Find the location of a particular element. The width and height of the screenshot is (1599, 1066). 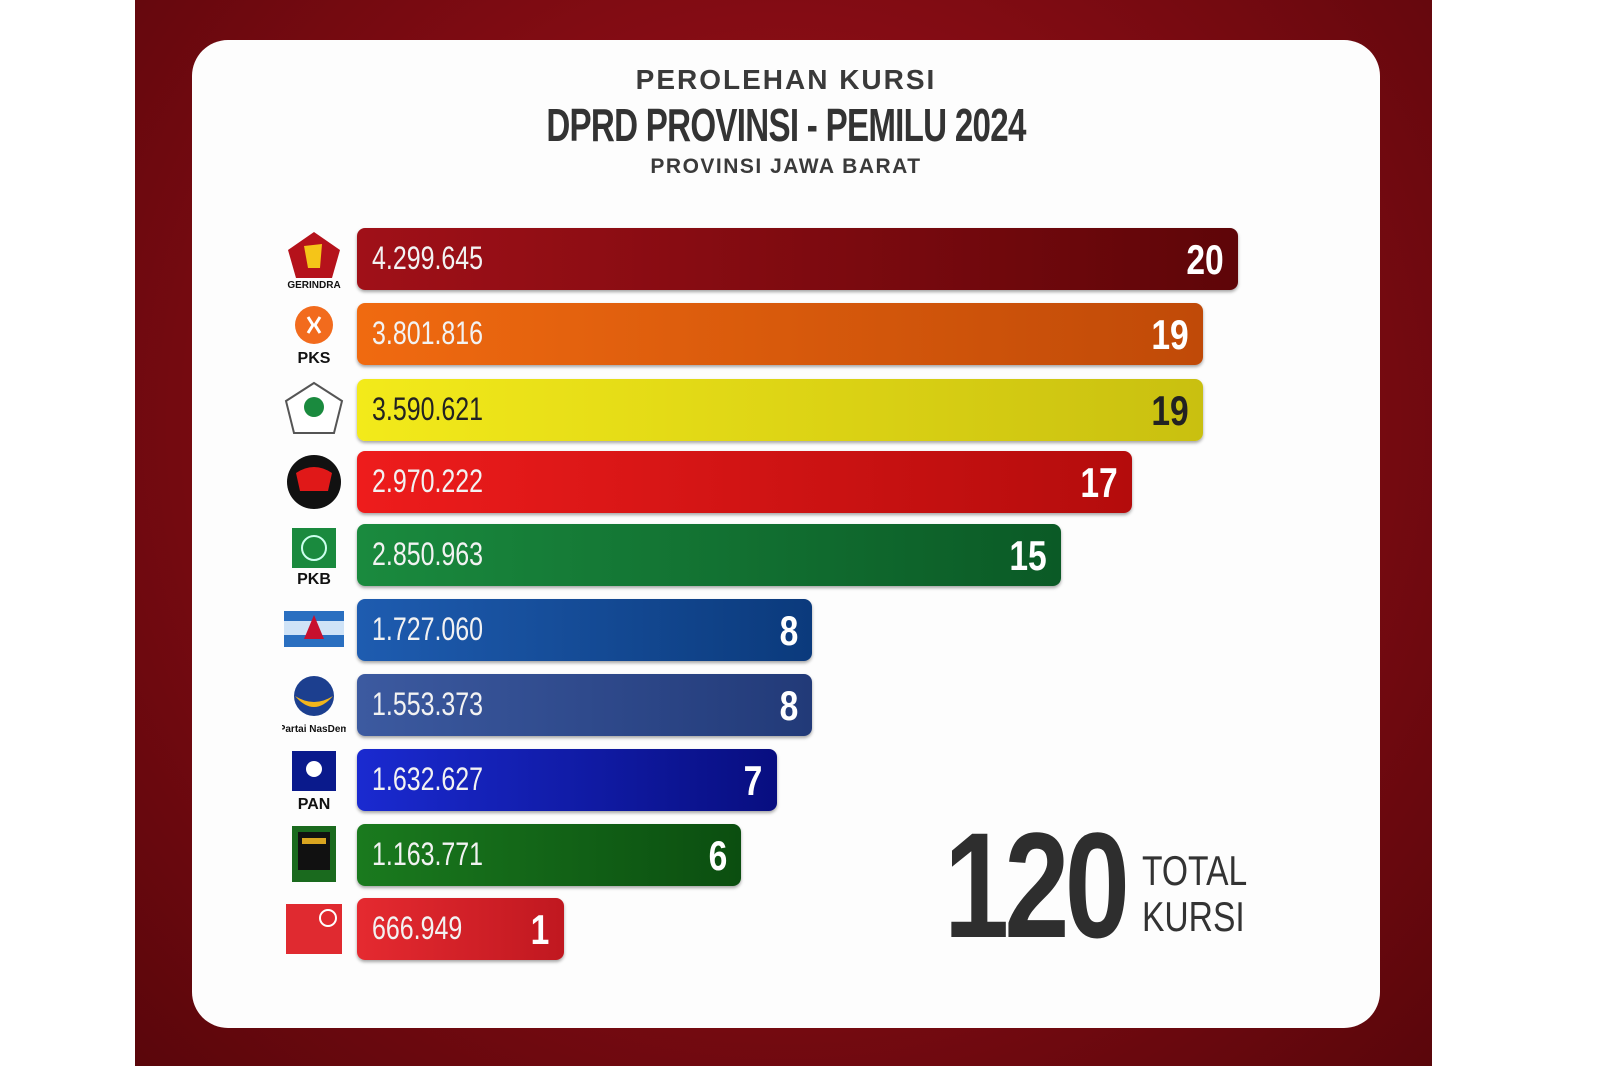

total-label-line2: KURSI is located at coordinates (1193, 916).